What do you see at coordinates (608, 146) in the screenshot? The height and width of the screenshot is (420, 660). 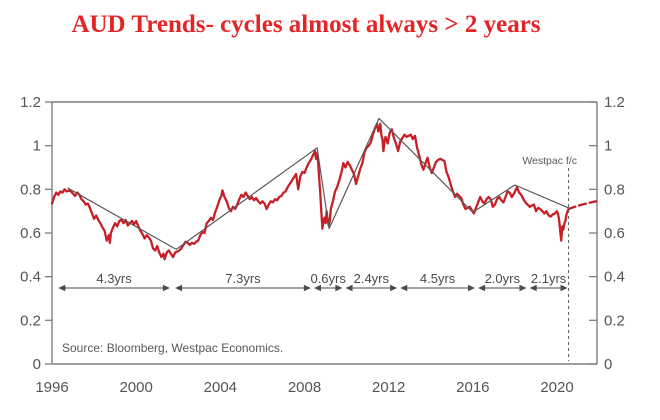 I see `y-tick-label-right: 1` at bounding box center [608, 146].